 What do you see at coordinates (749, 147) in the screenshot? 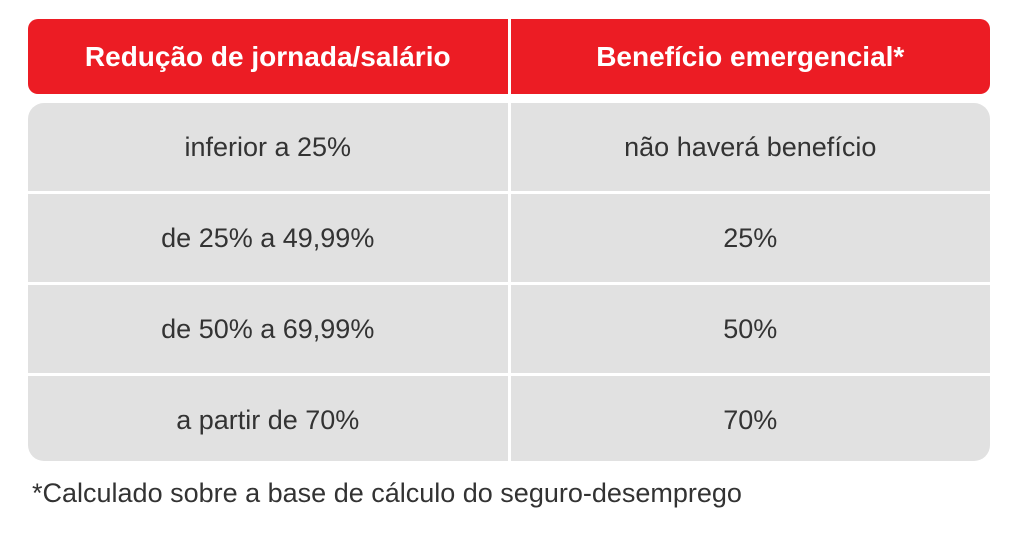
I see `cell-benefit: não haverá benefício` at bounding box center [749, 147].